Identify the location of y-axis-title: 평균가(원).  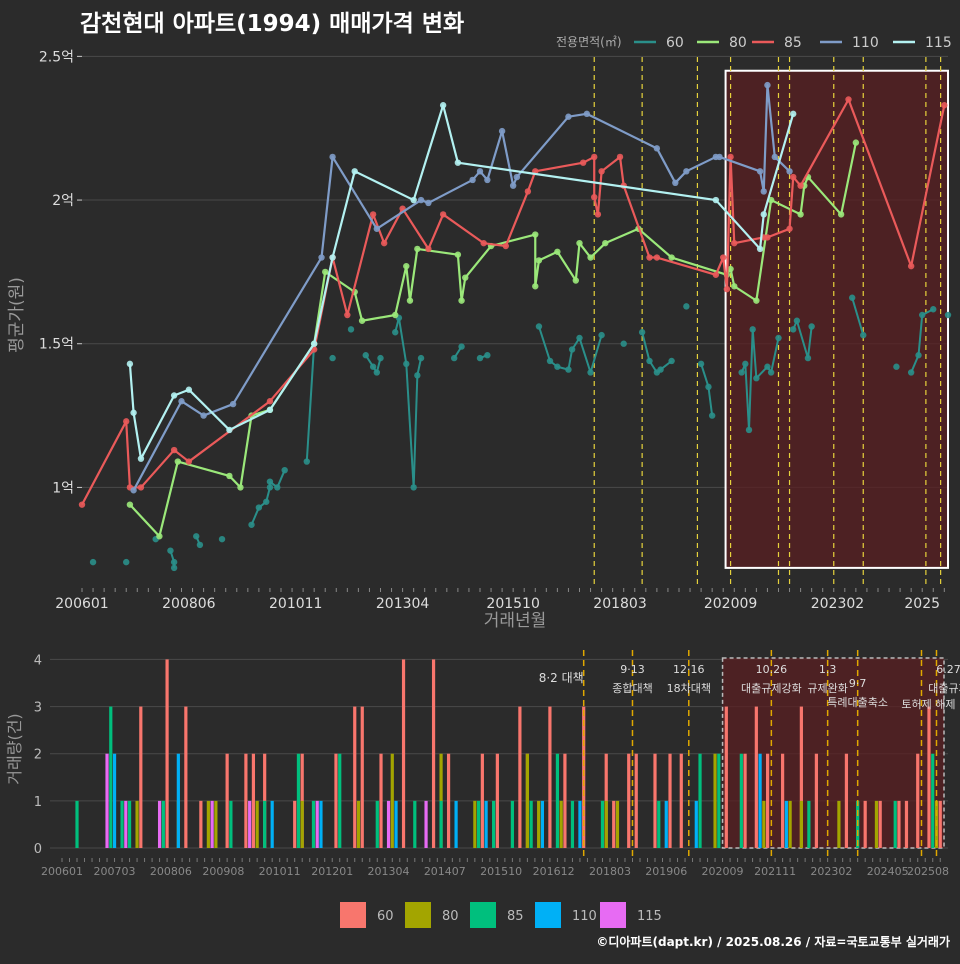
(17, 315).